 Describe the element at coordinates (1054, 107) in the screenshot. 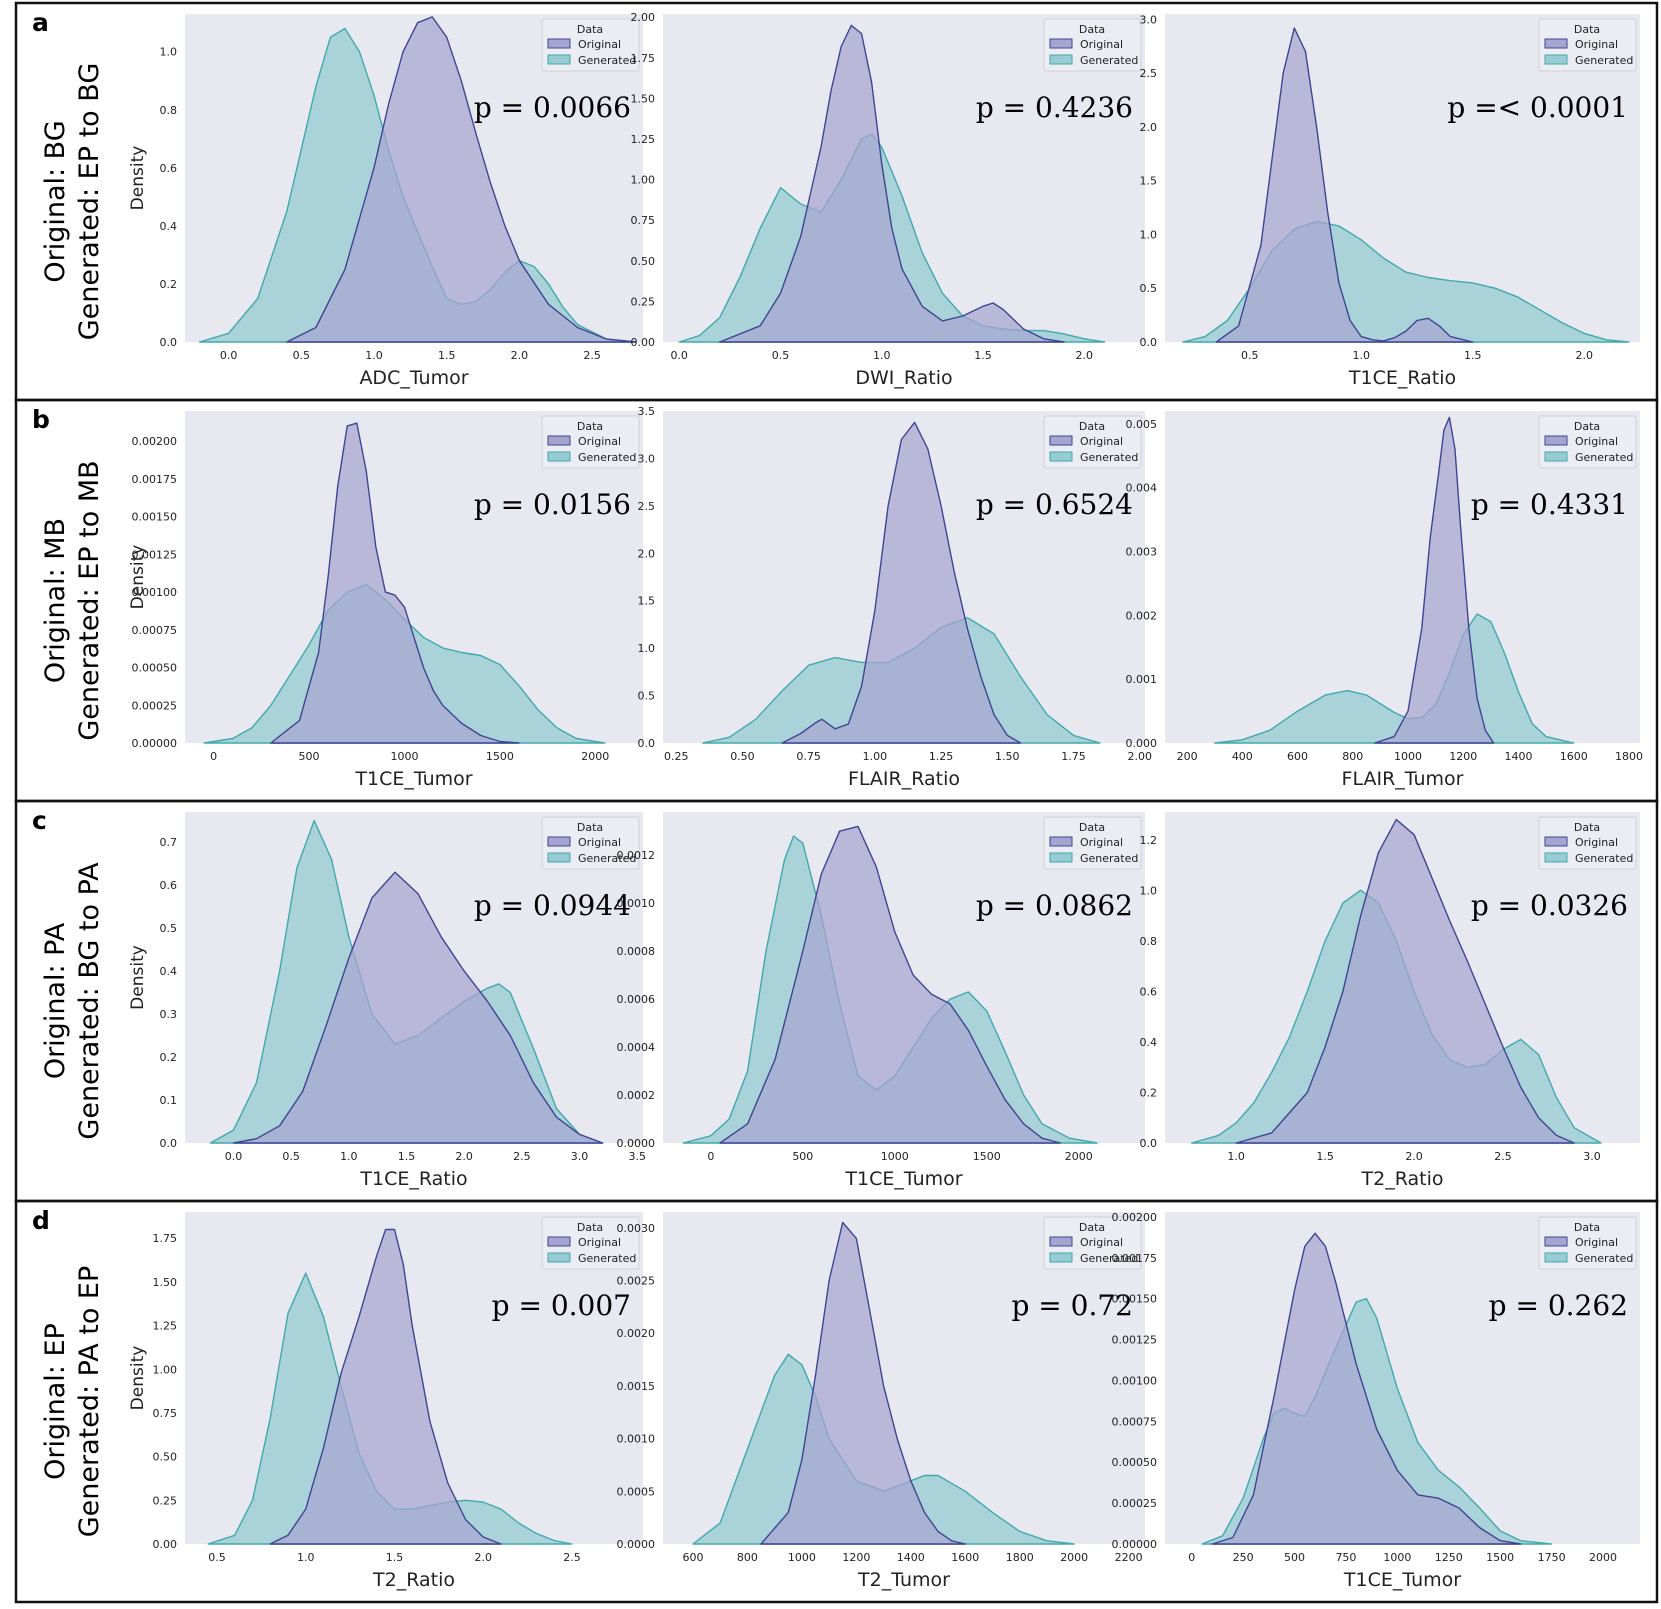

I see `p-value-annotation: p = 0.4236` at that location.